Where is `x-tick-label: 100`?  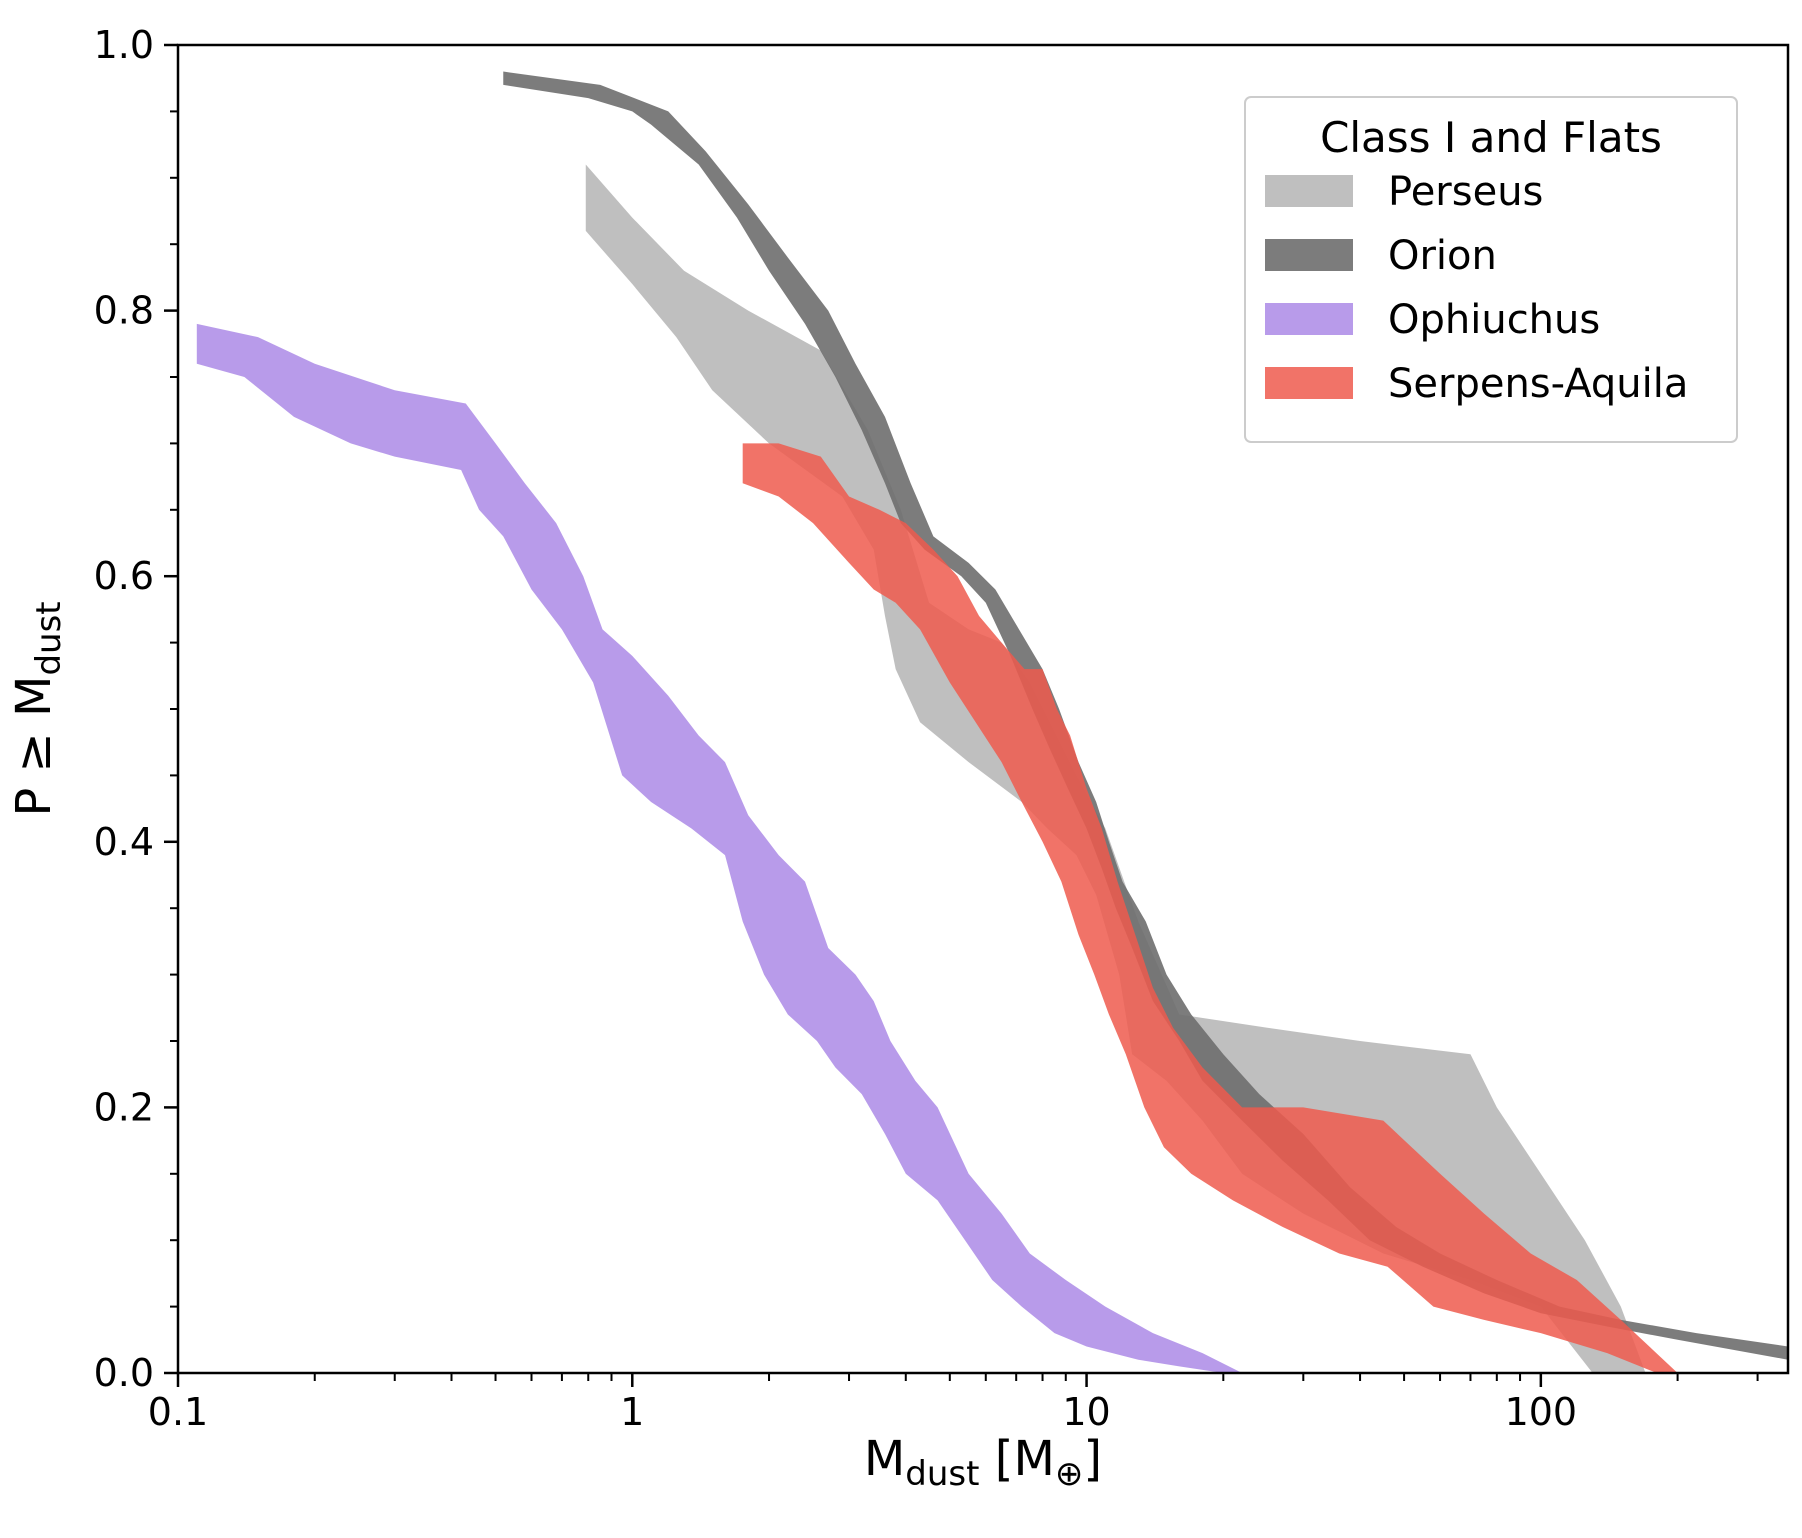
x-tick-label: 100 is located at coordinates (1541, 1412).